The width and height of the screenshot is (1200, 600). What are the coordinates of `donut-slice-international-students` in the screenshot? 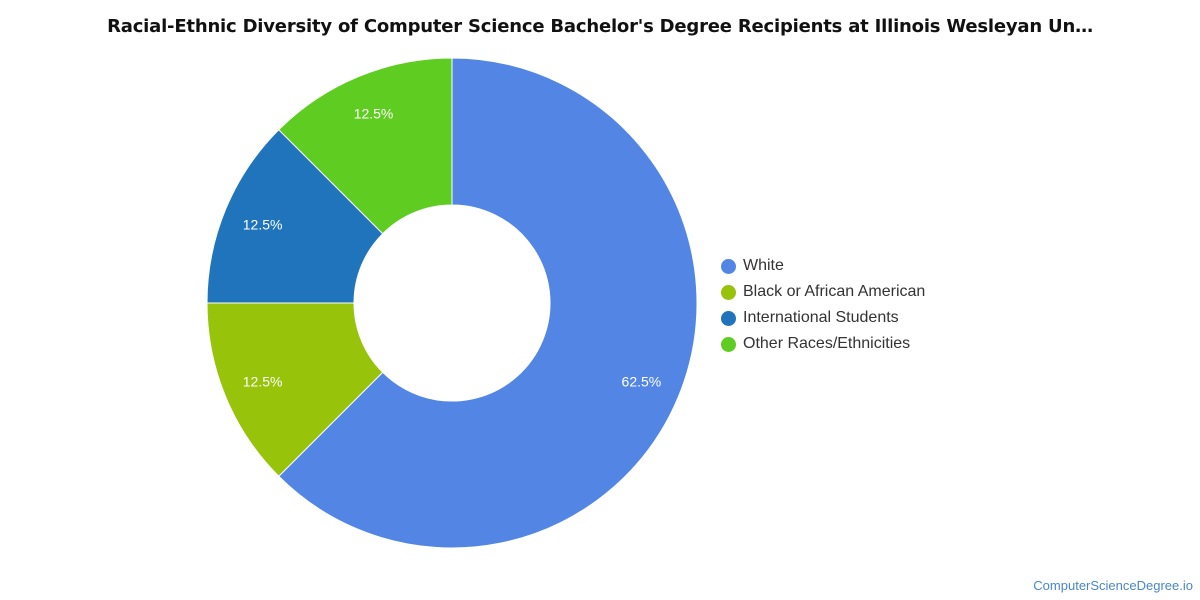 It's located at (295, 216).